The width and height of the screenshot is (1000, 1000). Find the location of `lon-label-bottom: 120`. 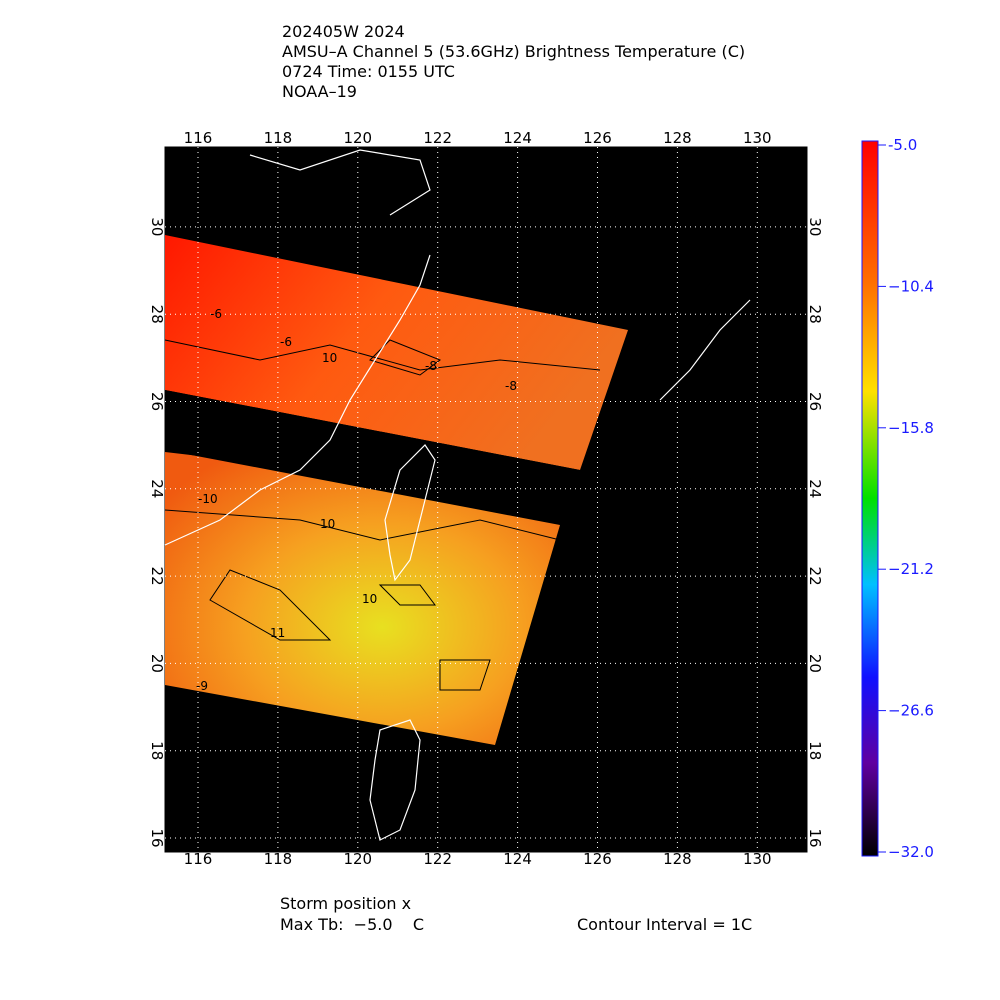

lon-label-bottom: 120 is located at coordinates (357, 859).